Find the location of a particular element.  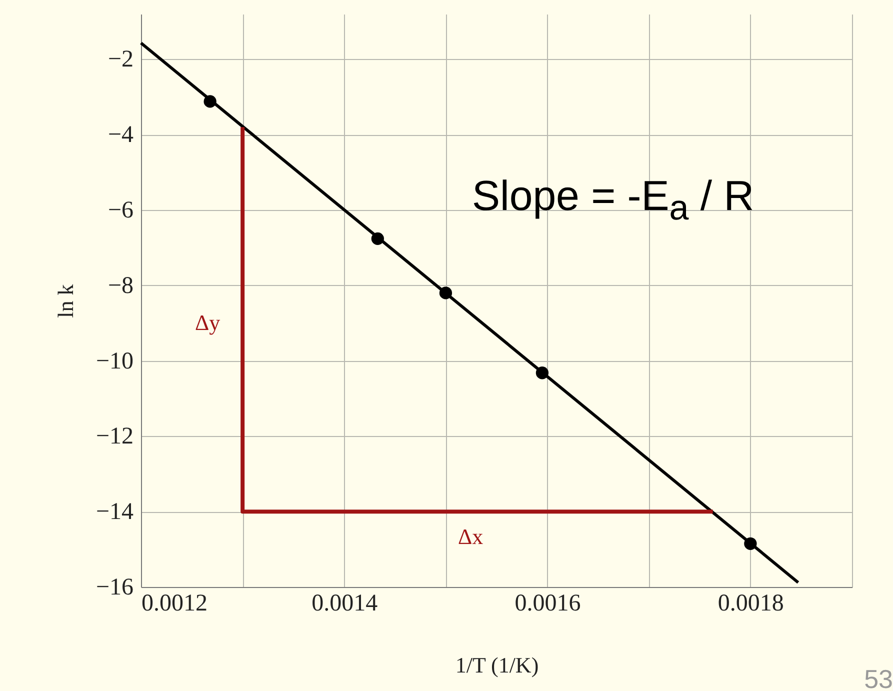

y-tick-label: −14 is located at coordinates (115, 512).